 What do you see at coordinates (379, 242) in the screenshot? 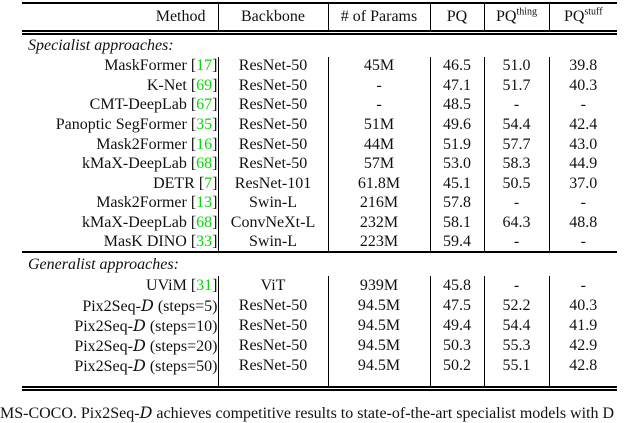
I see `params-cell: 223M` at bounding box center [379, 242].